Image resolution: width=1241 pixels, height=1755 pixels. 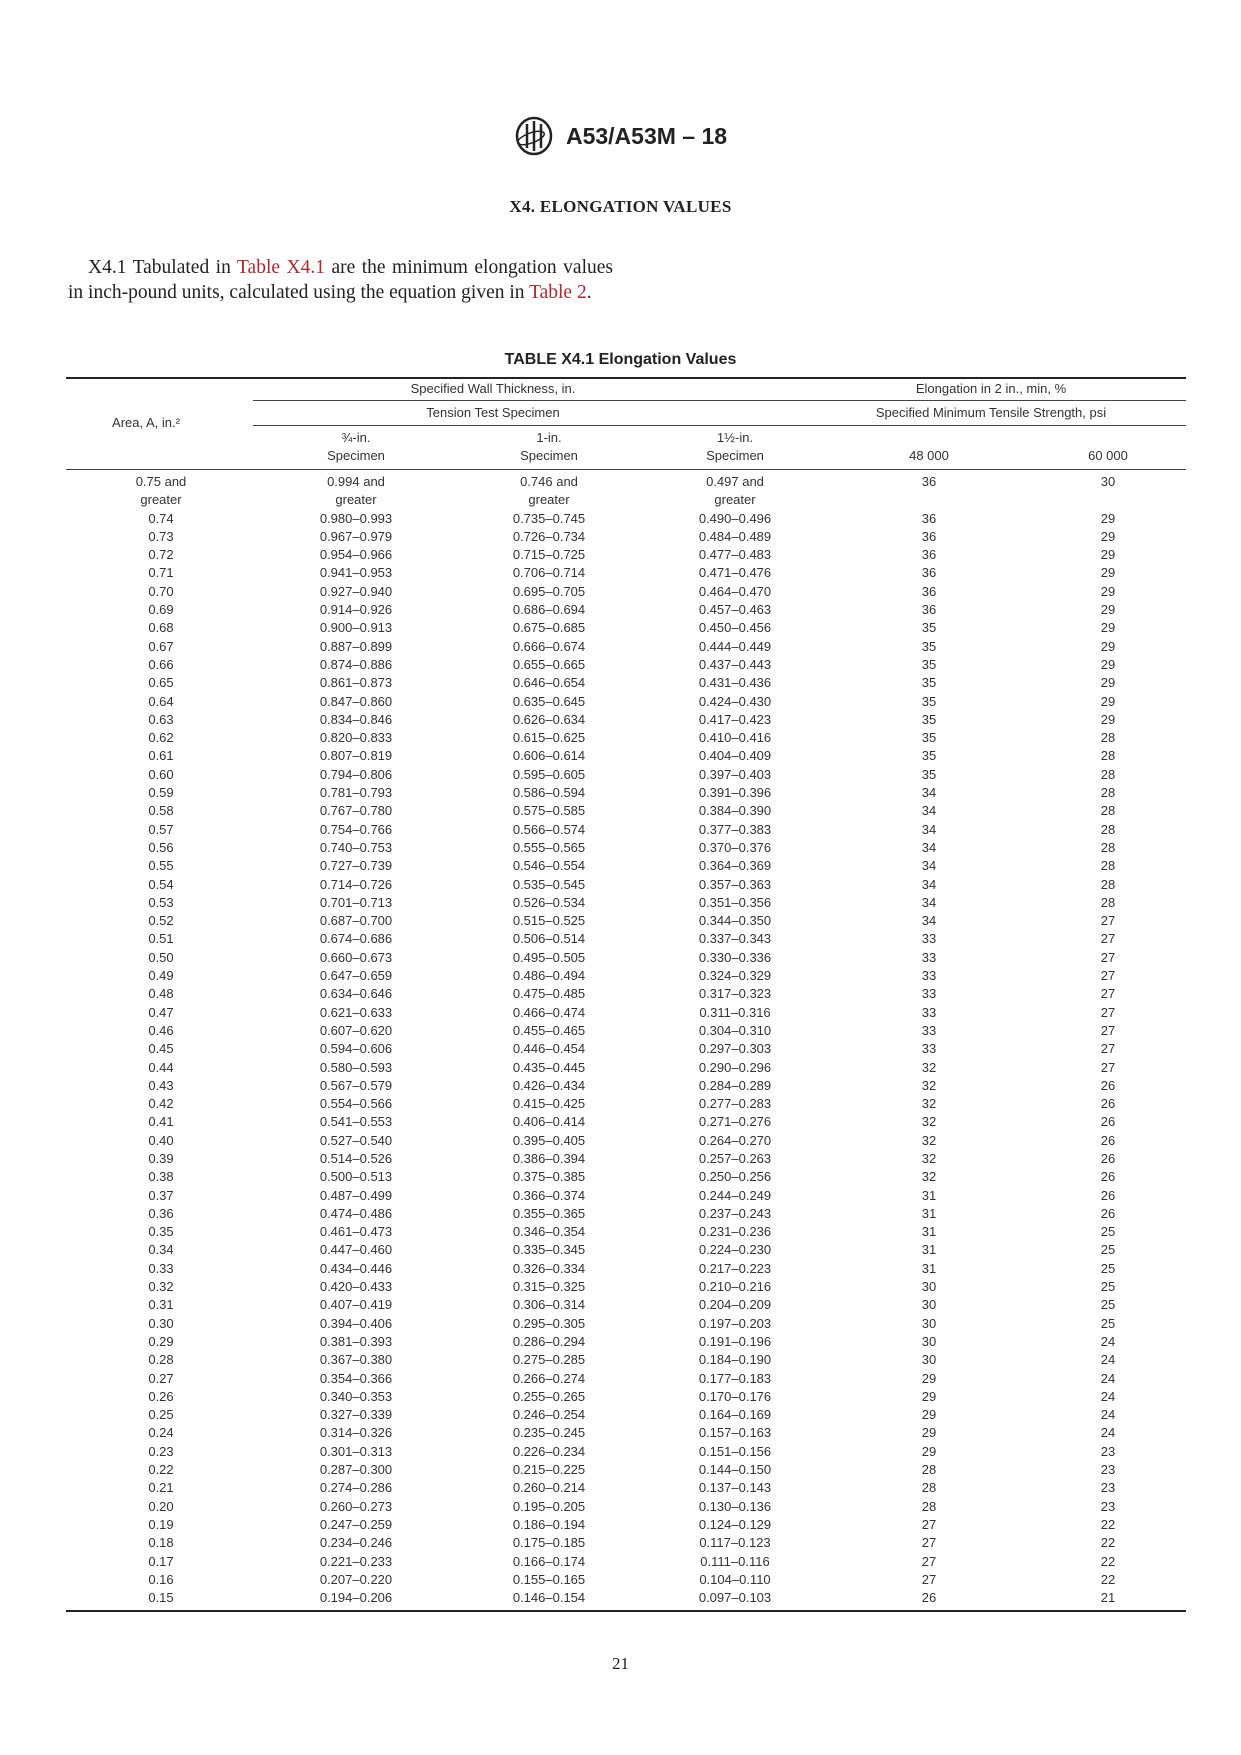 What do you see at coordinates (356, 1323) in the screenshot?
I see `cell-spec-3-4: 0.394–0.406` at bounding box center [356, 1323].